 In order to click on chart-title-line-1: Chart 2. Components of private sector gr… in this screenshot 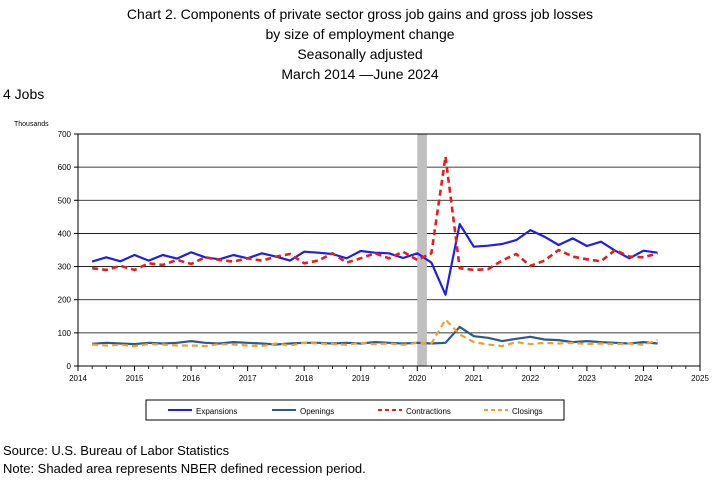, I will do `click(360, 14)`.